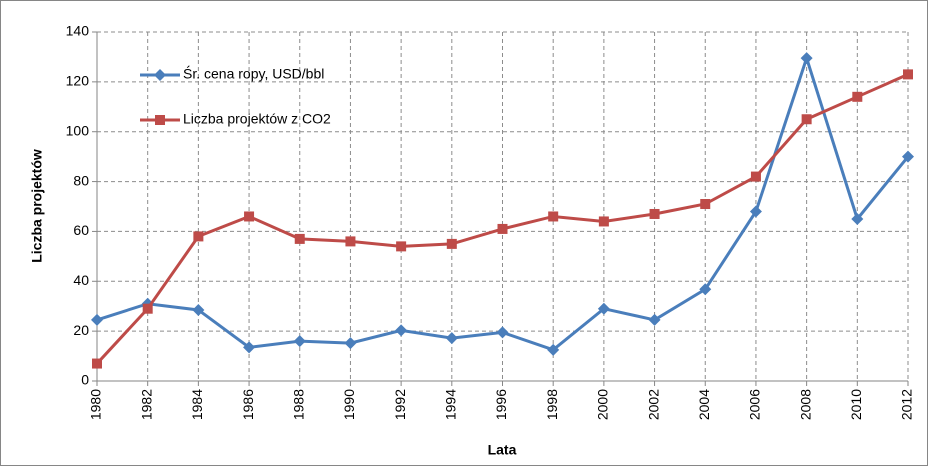  What do you see at coordinates (856, 404) in the screenshot?
I see `x-tick-label: 2010` at bounding box center [856, 404].